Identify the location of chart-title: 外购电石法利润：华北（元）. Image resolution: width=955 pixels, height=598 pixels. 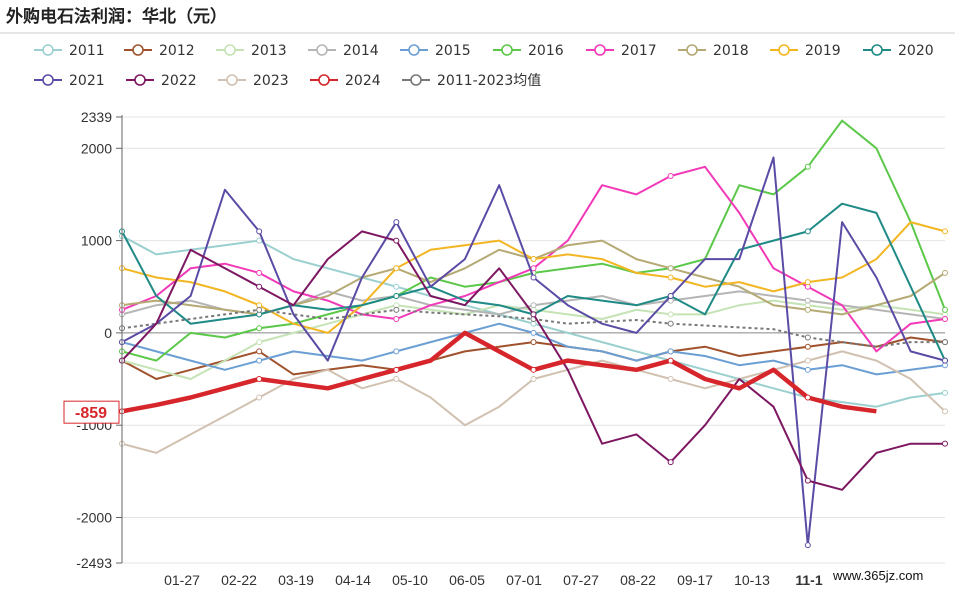
(116, 16).